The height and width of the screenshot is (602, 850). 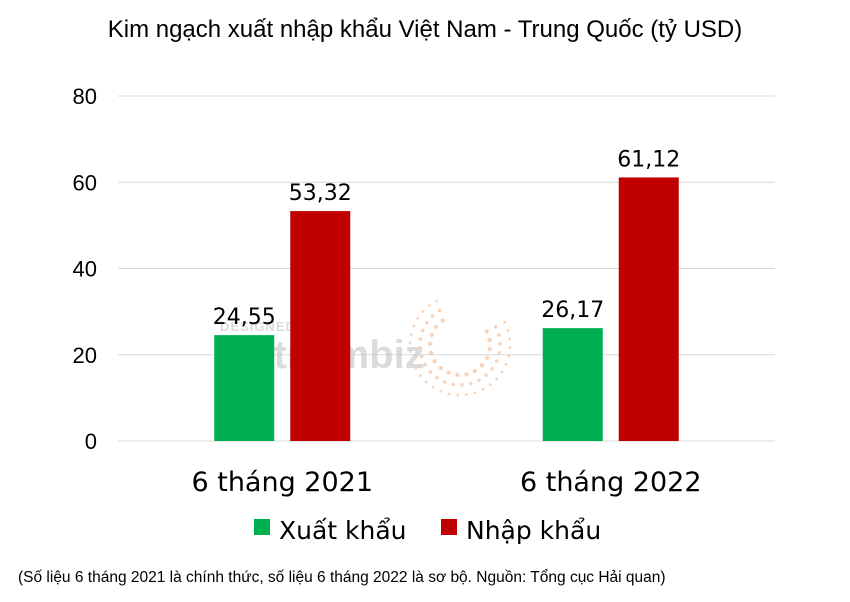 I want to click on y-tick-label: 0, so click(x=91, y=441).